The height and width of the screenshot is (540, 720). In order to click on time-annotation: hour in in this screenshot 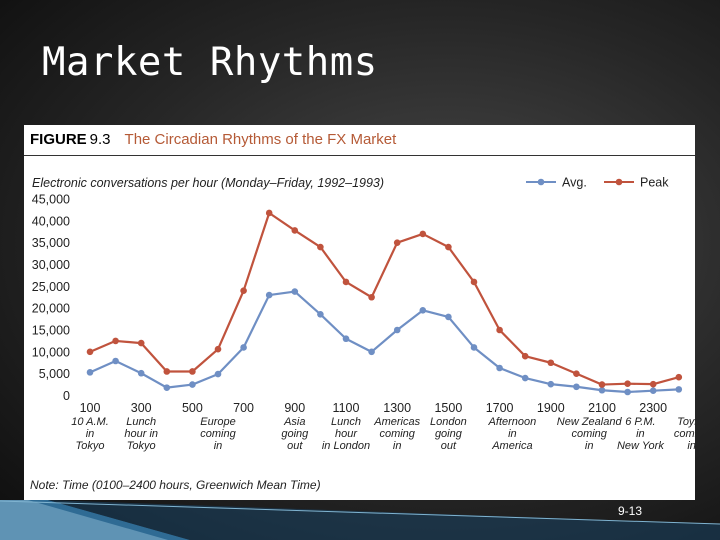, I will do `click(141, 434)`.